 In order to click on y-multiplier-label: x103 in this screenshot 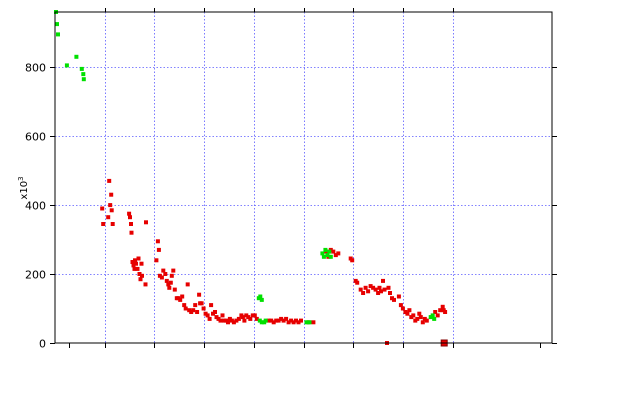, I will do `click(23, 187)`.